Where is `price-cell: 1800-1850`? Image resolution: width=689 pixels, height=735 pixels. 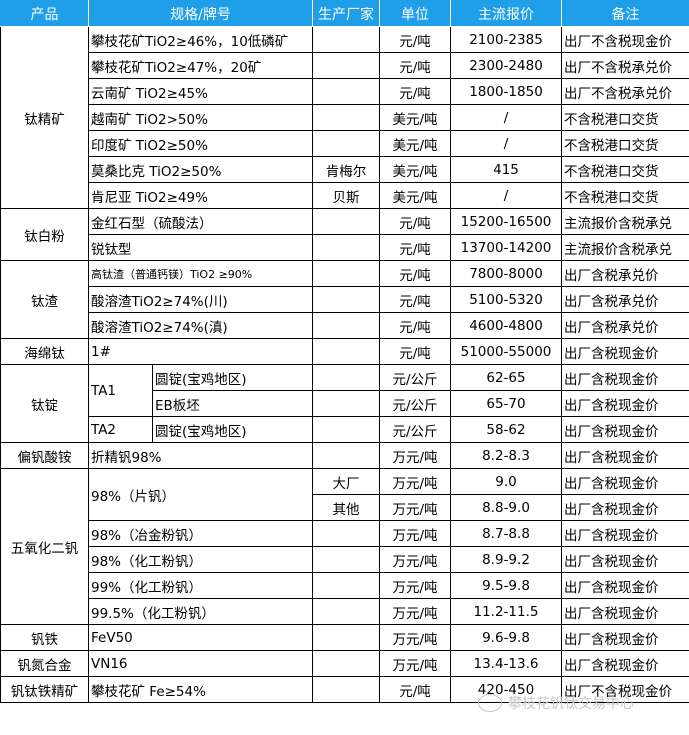 price-cell: 1800-1850 is located at coordinates (506, 91).